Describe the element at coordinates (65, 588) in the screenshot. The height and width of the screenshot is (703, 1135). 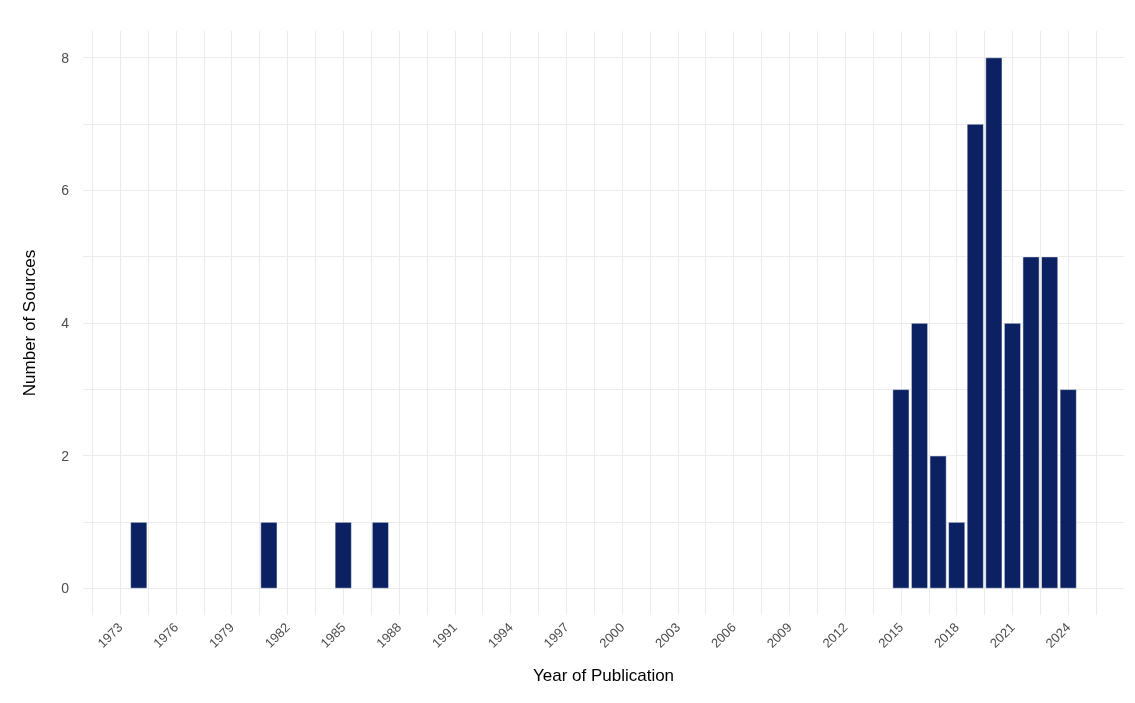
I see `y-tick-label: 0` at that location.